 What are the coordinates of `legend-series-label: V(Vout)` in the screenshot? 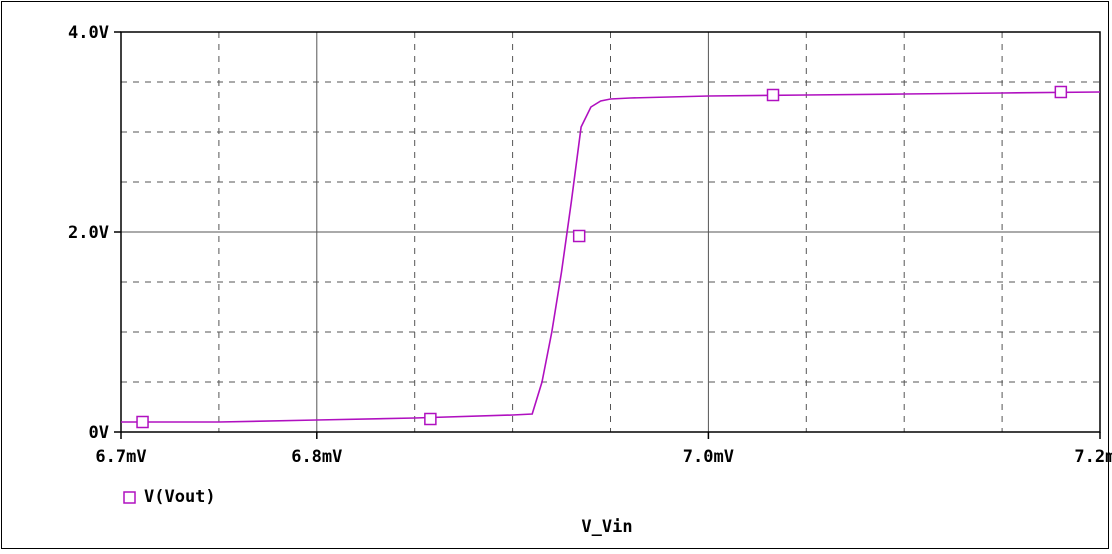 It's located at (180, 497).